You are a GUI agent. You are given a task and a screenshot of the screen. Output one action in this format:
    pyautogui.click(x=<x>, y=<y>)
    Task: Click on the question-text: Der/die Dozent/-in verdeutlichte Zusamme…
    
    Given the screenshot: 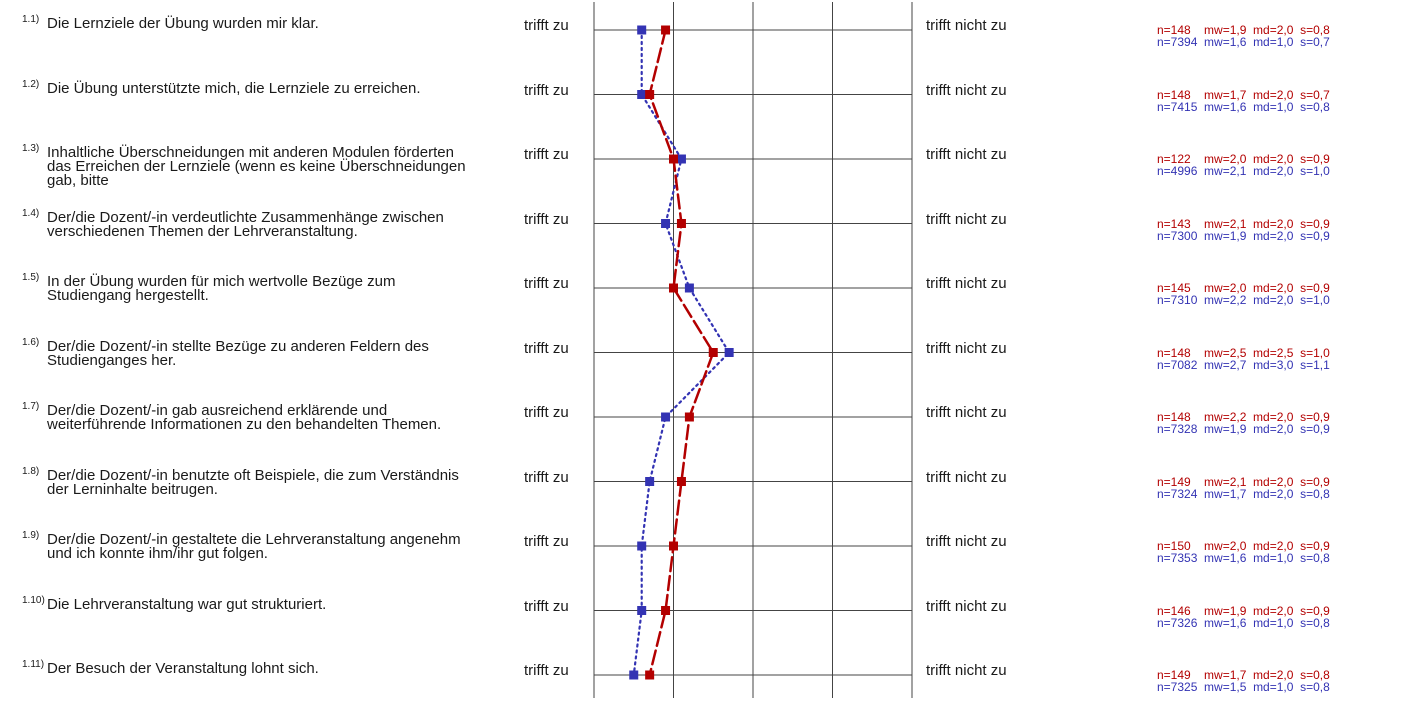 What is the action you would take?
    pyautogui.click(x=245, y=224)
    